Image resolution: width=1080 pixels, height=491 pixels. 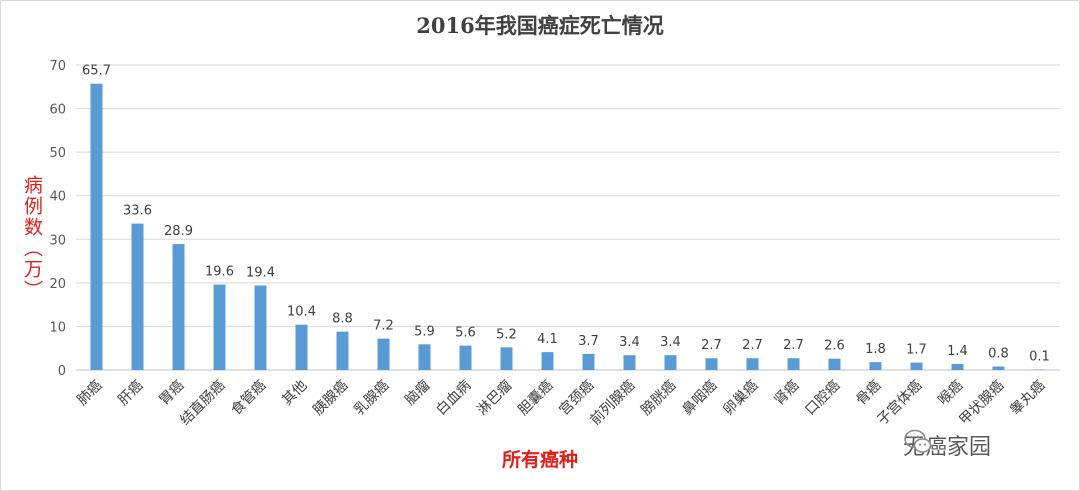 I want to click on data-label: 4.1, so click(x=547, y=339).